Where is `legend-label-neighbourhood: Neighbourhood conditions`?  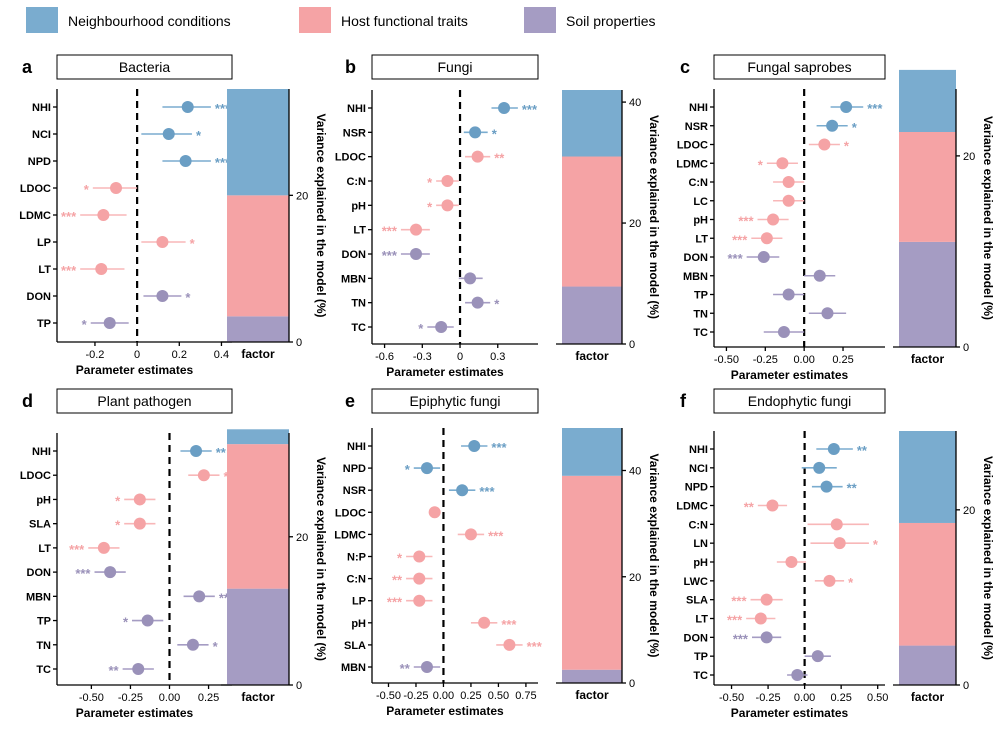 legend-label-neighbourhood: Neighbourhood conditions is located at coordinates (149, 21).